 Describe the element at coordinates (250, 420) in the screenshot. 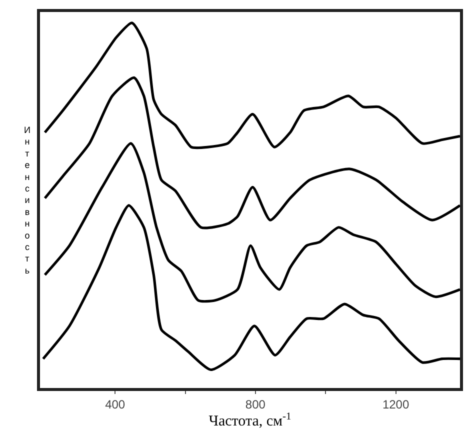

I see `x-axis-title: Частота, см$^{-1}$` at that location.